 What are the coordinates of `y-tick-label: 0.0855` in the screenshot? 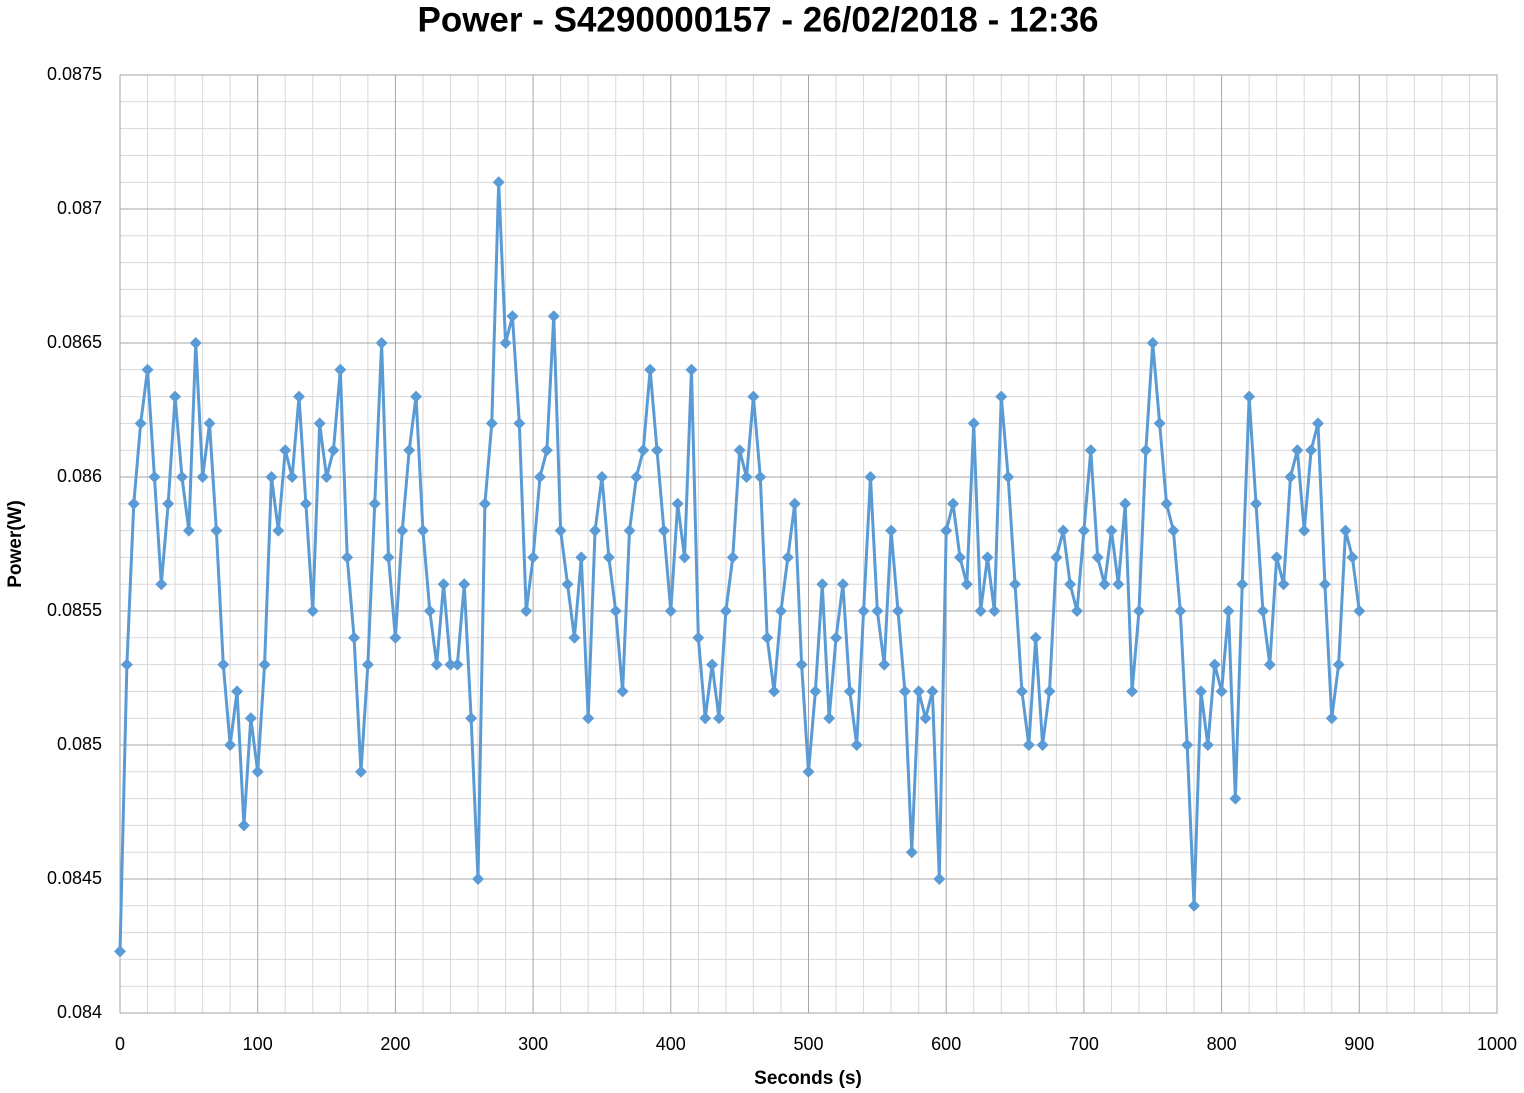 It's located at (74, 610).